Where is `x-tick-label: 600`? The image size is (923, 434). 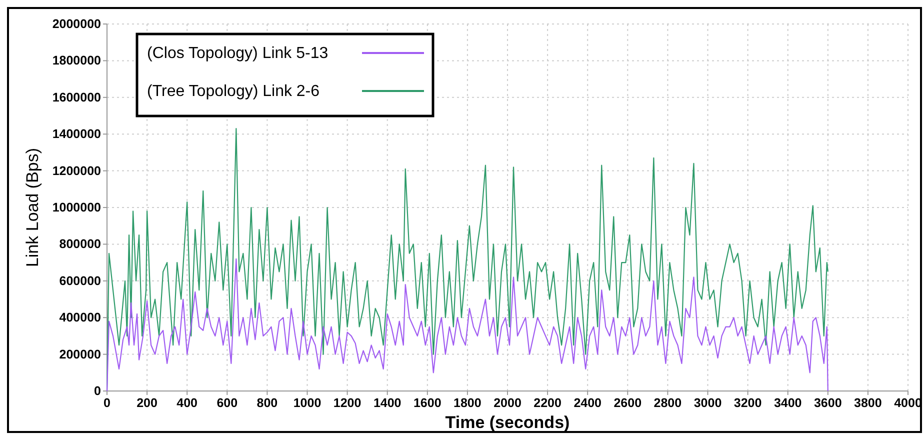 x-tick-label: 600 is located at coordinates (227, 403).